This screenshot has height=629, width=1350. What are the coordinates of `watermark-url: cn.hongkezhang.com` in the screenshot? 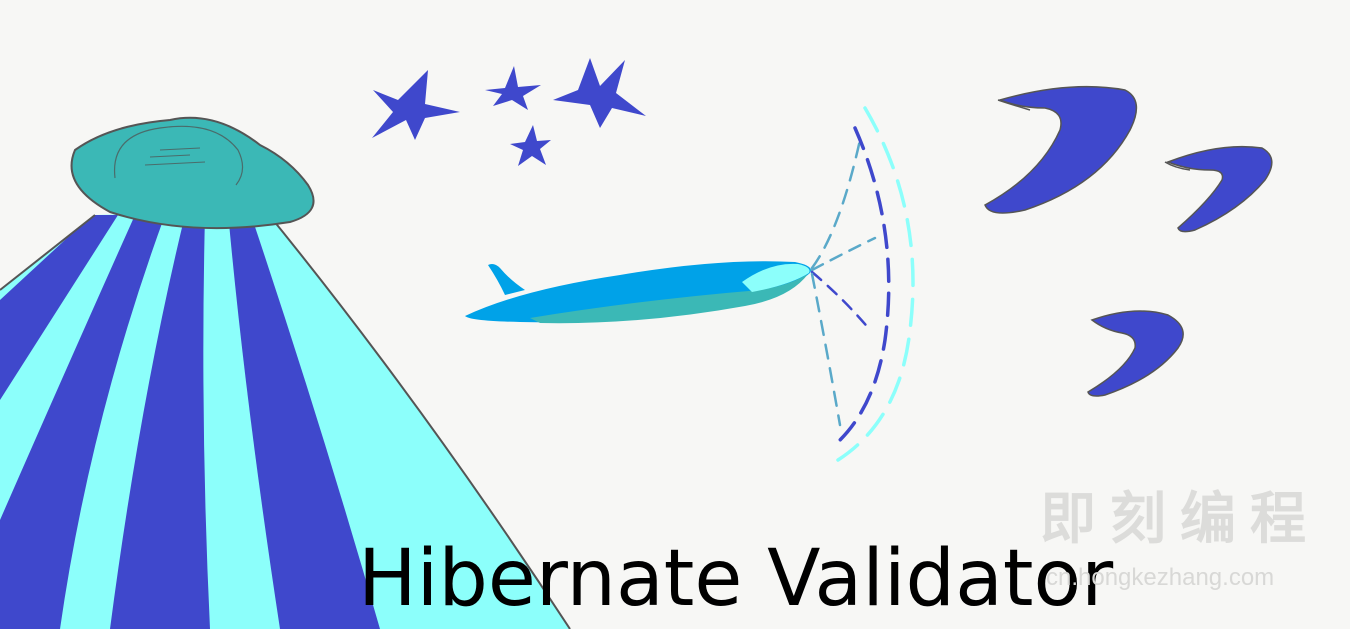 It's located at (1160, 577).